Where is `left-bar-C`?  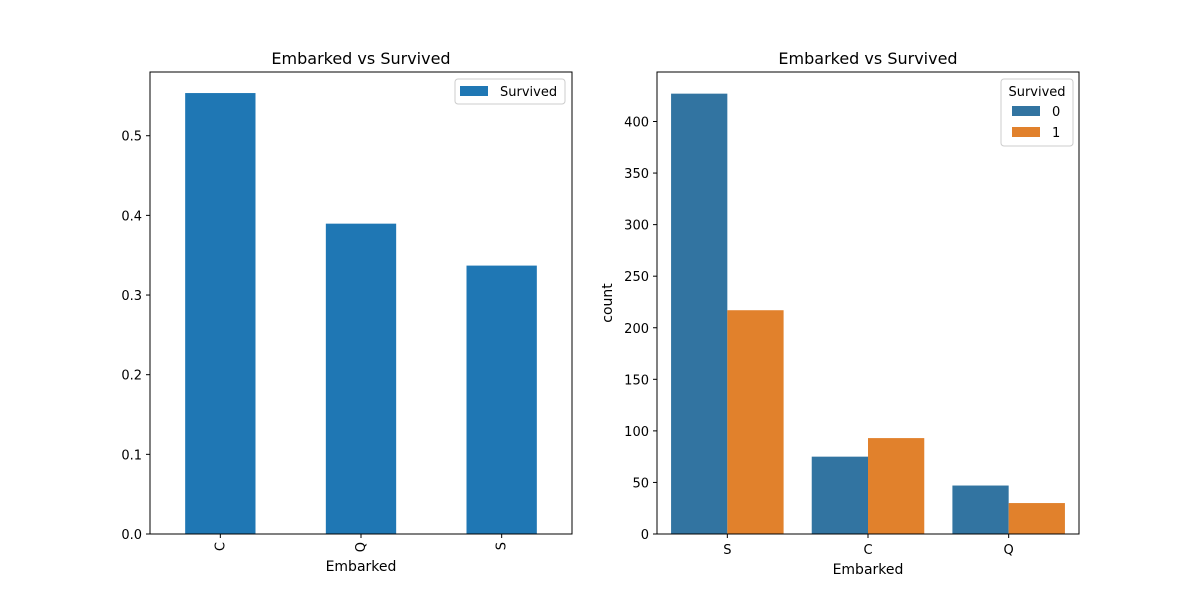 left-bar-C is located at coordinates (220, 313).